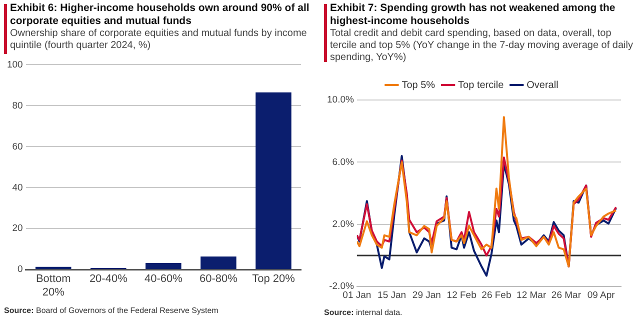  What do you see at coordinates (482, 46) in the screenshot?
I see `chart-subtitle: Total credit and debit card spending, based on data, overall, top tercile and top 5% (YoY change in the 7-day moving average of daily spending, YoY%)` at bounding box center [482, 46].